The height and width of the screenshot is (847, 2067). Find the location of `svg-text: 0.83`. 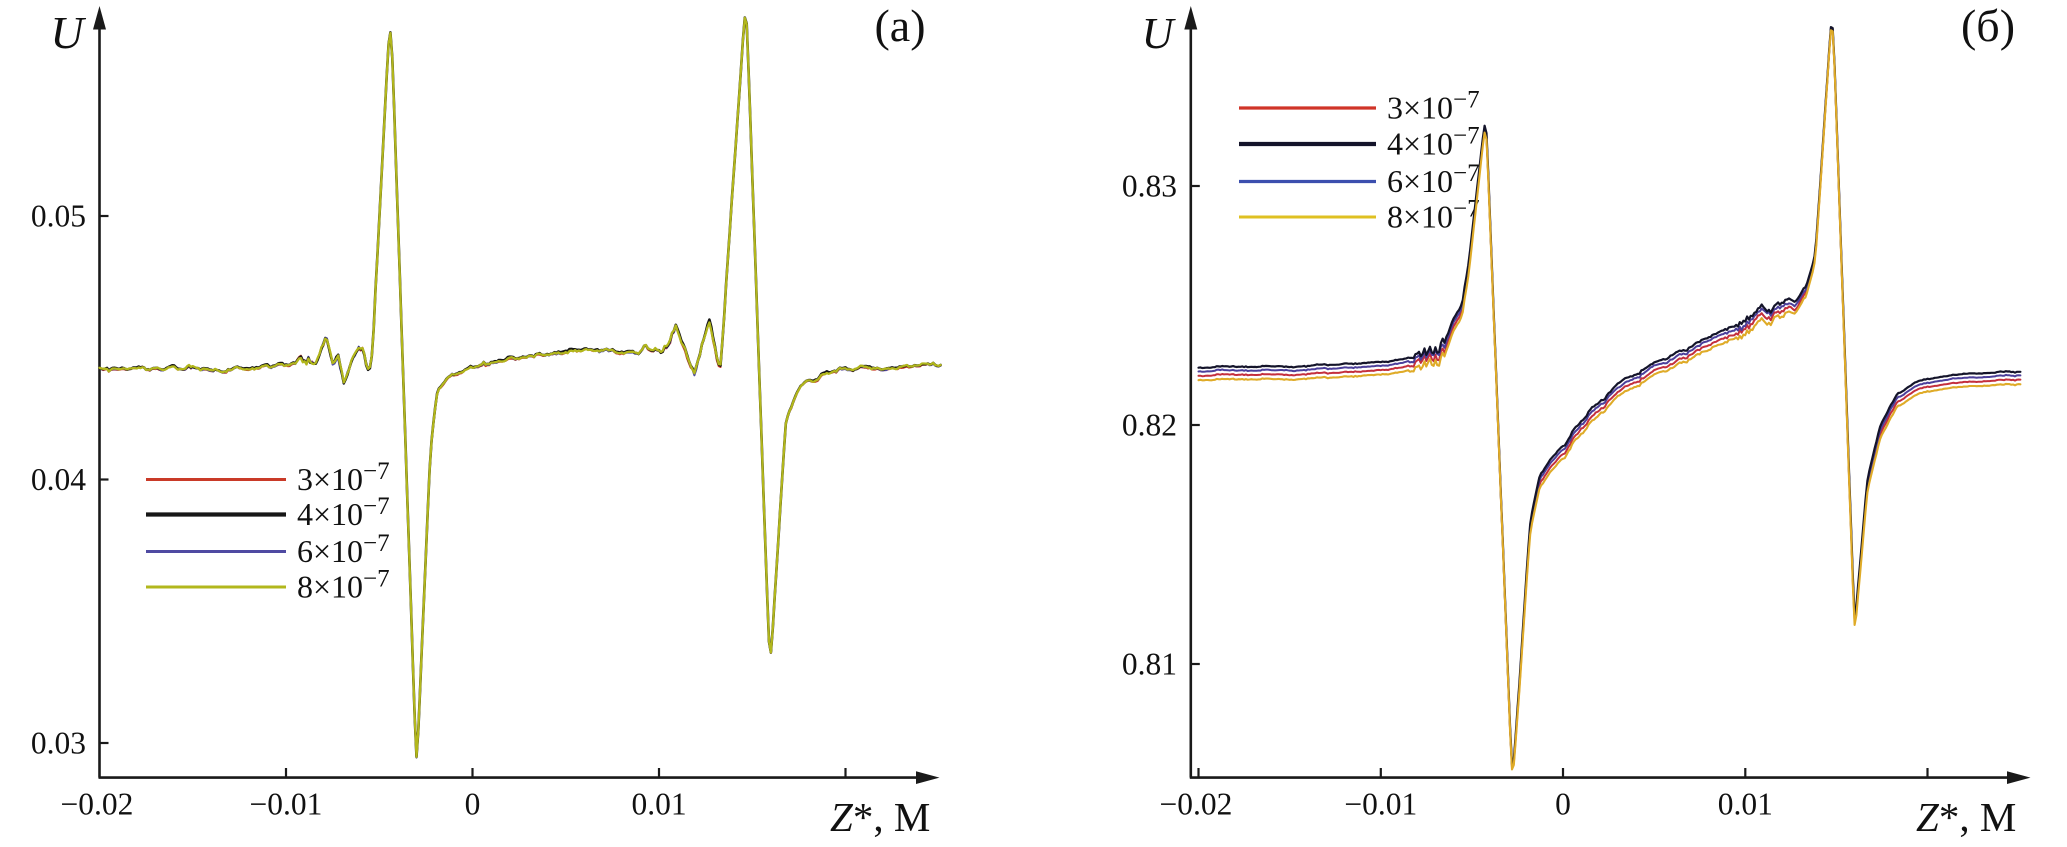

svg-text: 0.83 is located at coordinates (1149, 186).